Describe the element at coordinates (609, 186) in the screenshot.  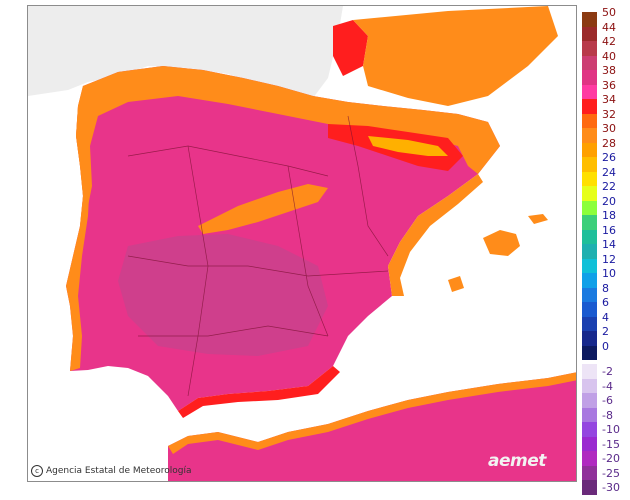
I see `legend-label: 22` at that location.